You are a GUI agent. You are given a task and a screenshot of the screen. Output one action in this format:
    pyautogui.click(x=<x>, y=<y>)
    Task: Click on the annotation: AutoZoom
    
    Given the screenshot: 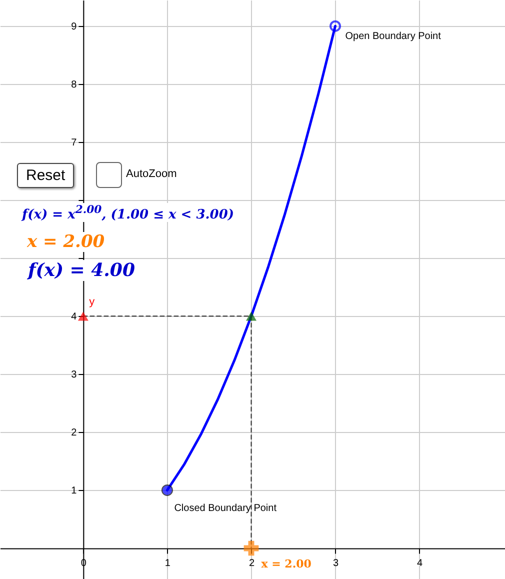 What is the action you would take?
    pyautogui.click(x=151, y=174)
    